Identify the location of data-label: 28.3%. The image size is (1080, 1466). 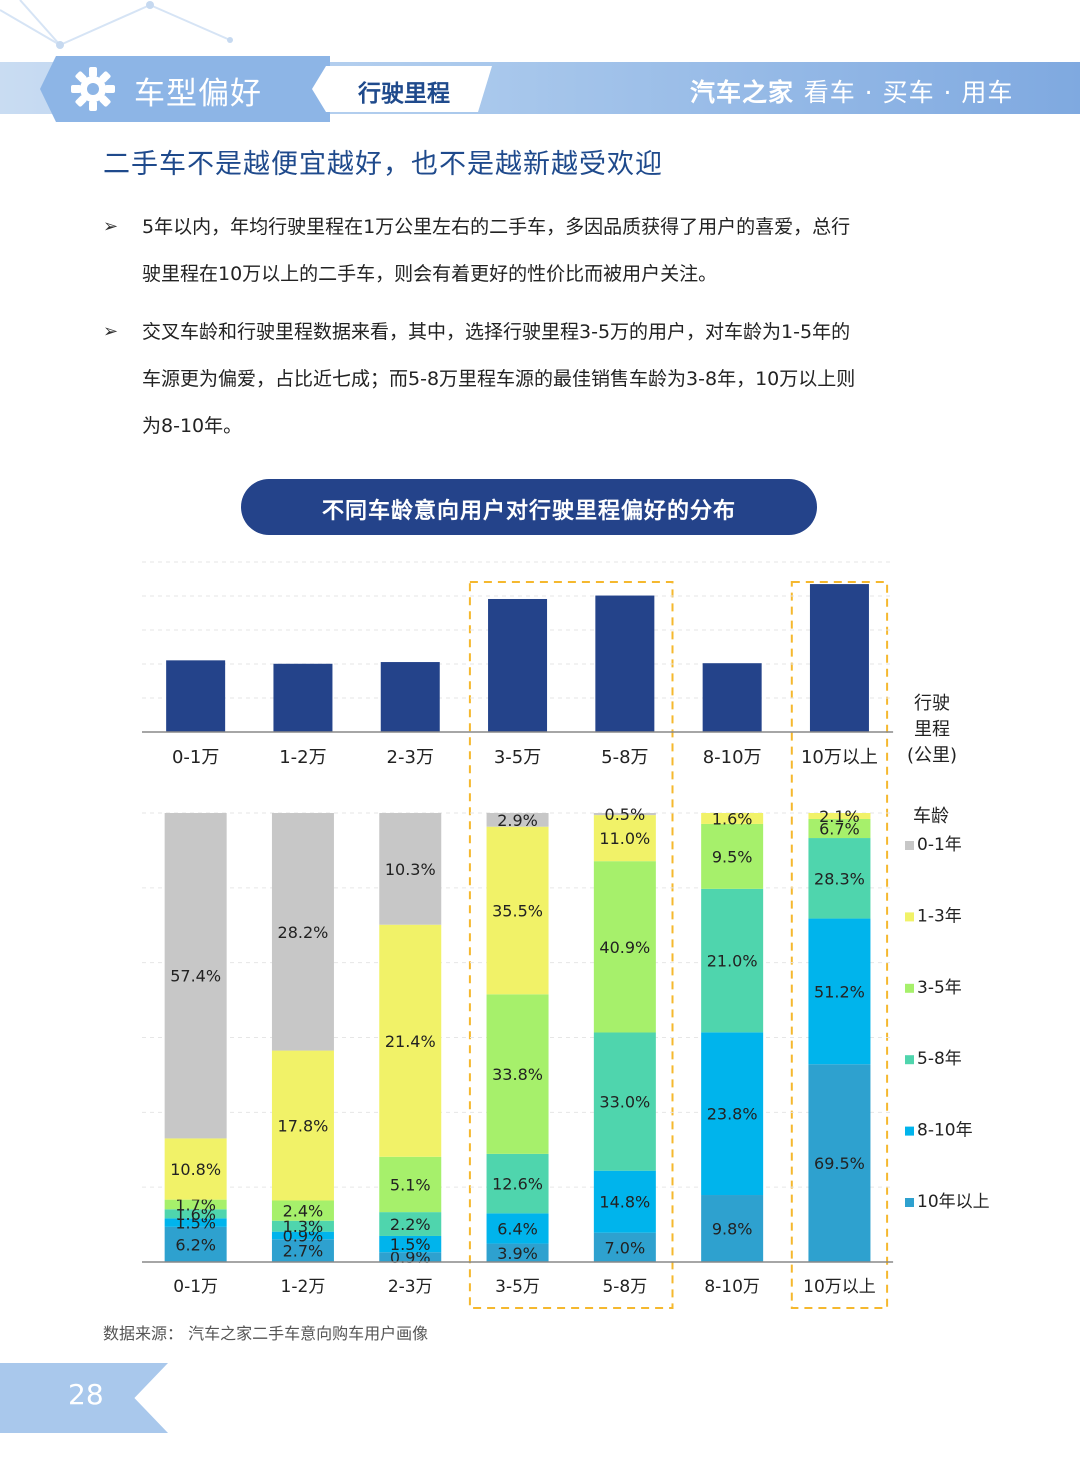
(839, 878).